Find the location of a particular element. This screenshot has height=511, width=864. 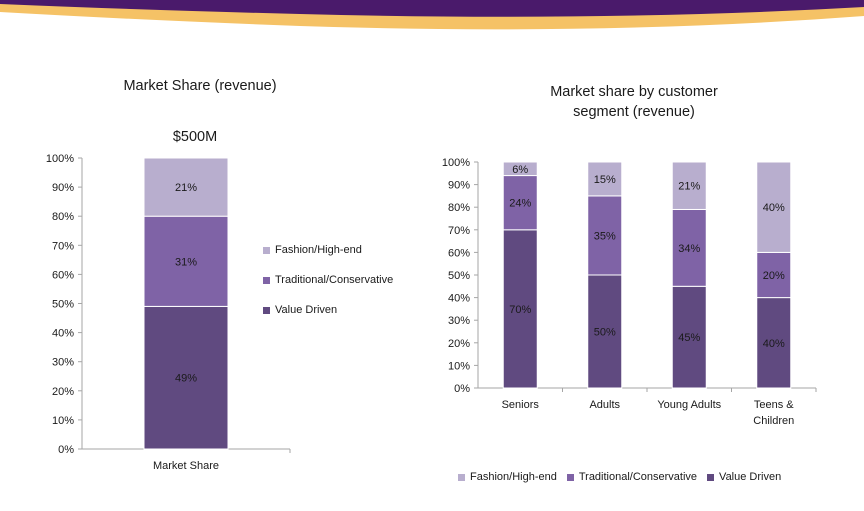

legend2-label-value: Value Driven is located at coordinates (750, 477).